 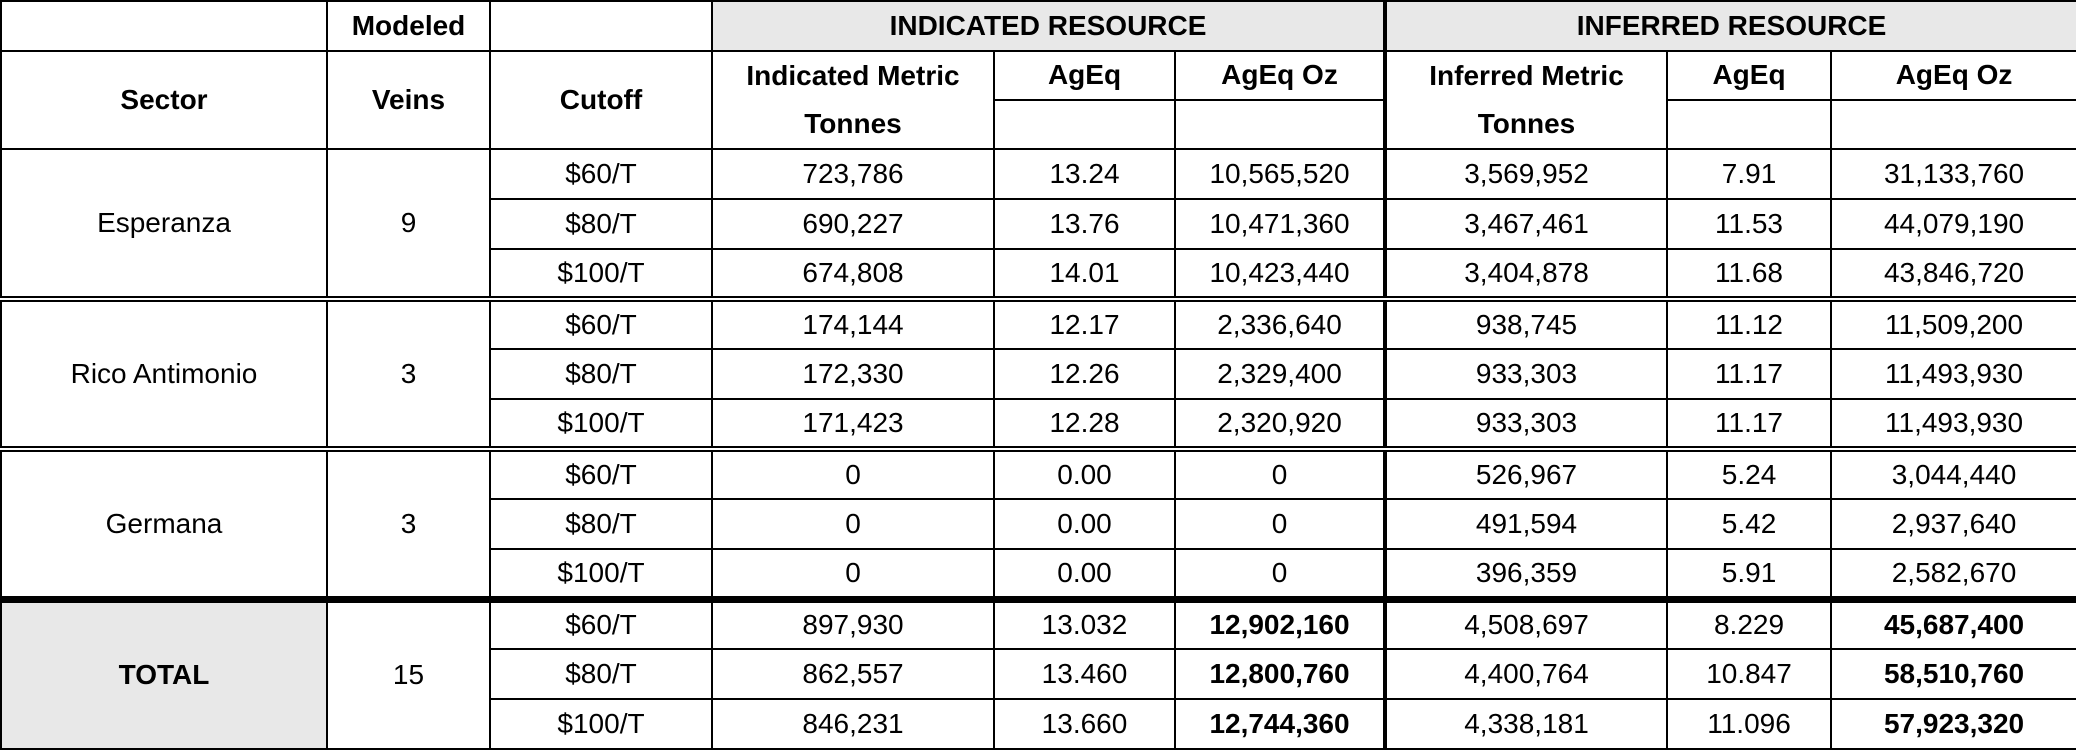 I want to click on value-cell: 10.847, so click(x=1749, y=674).